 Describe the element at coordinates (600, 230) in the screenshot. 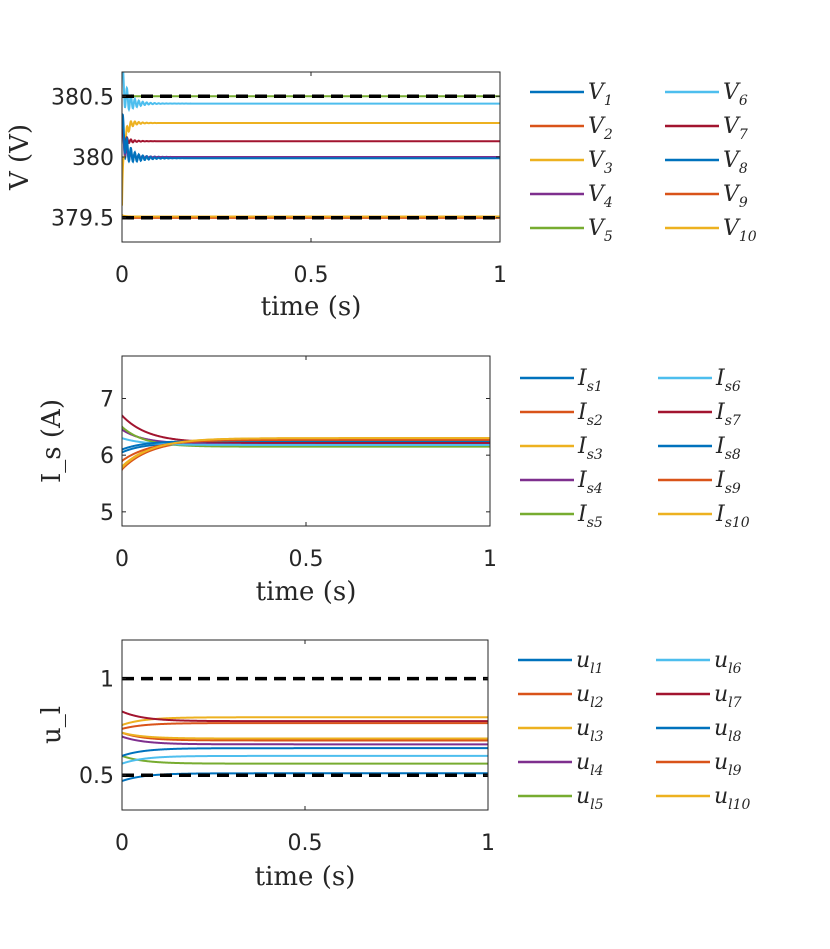

I see `legend-entry: V5` at that location.